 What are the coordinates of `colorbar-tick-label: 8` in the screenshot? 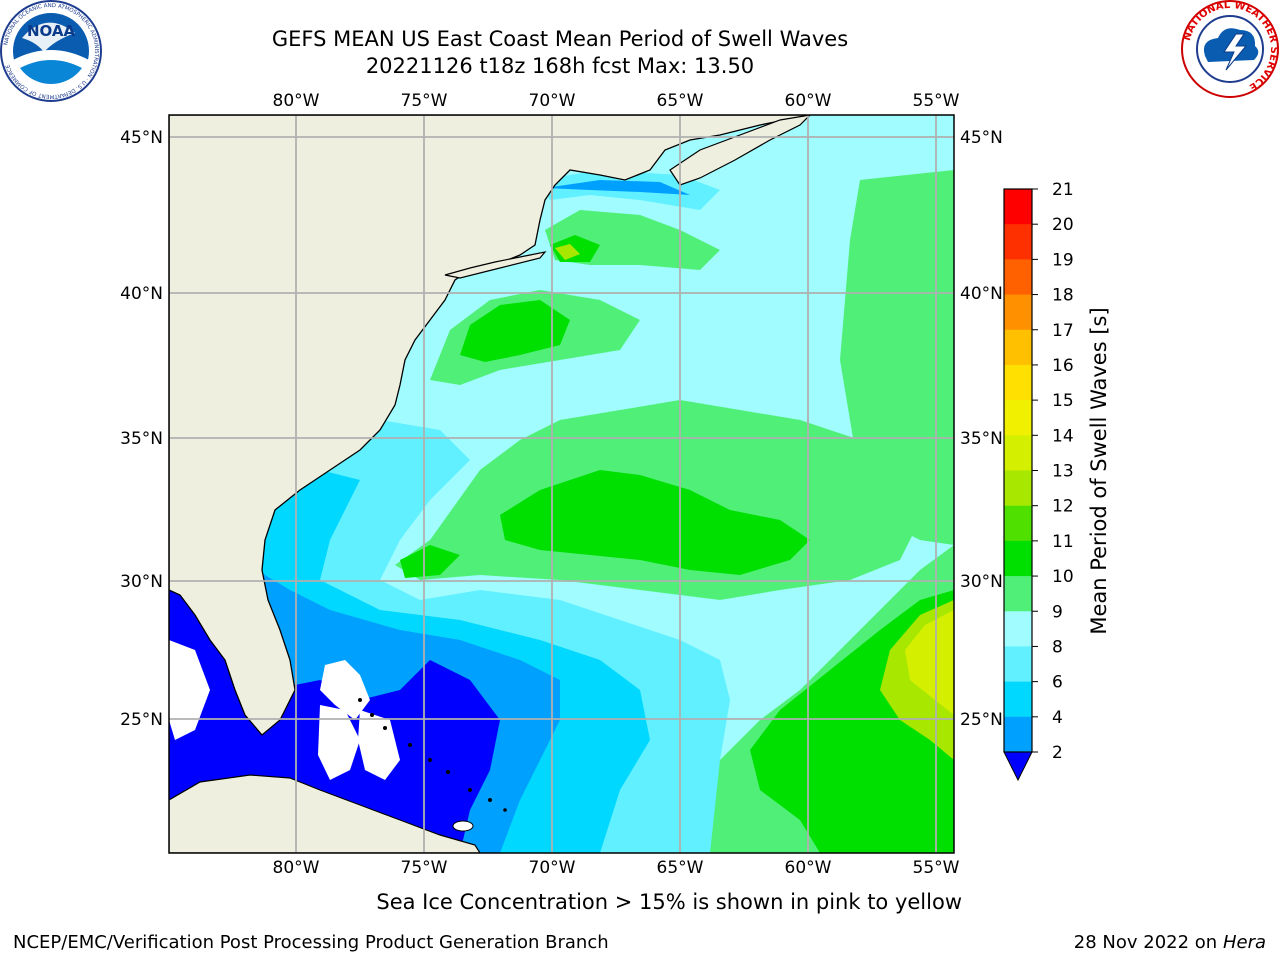 It's located at (1057, 647).